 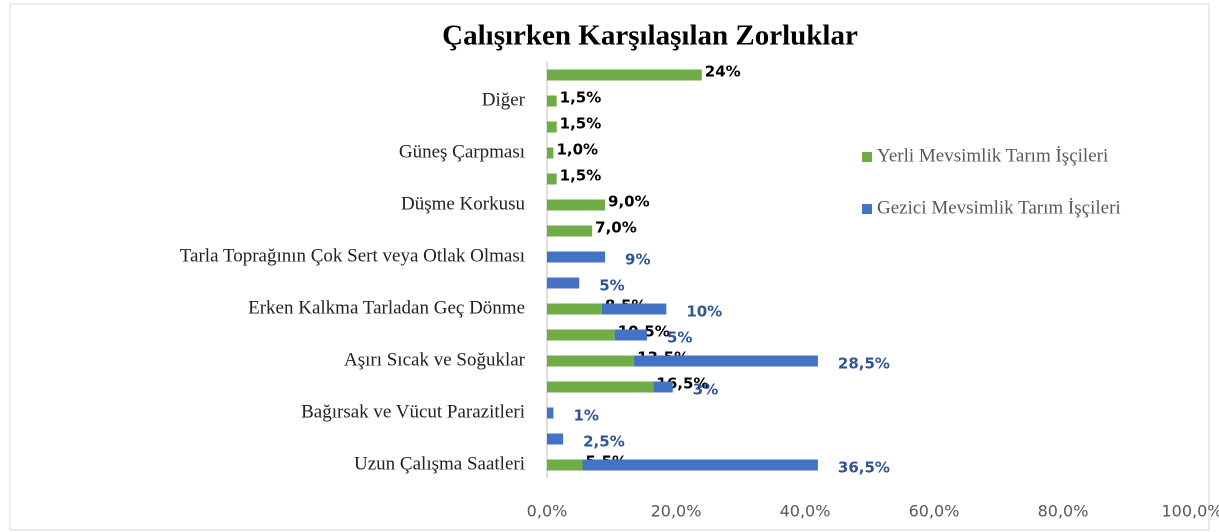 I want to click on value-label: 10%, so click(x=704, y=312).